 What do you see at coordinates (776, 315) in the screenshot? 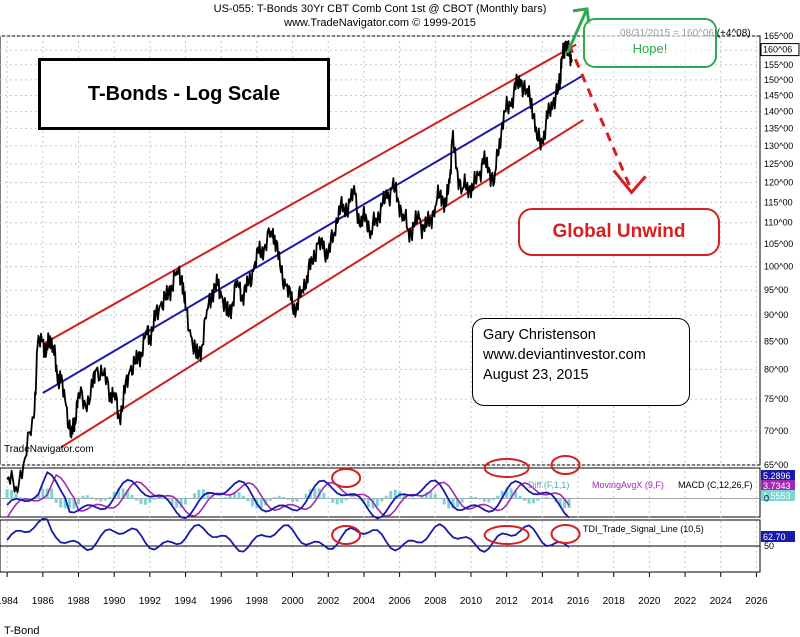
I see `y-tick-label: 90^00` at bounding box center [776, 315].